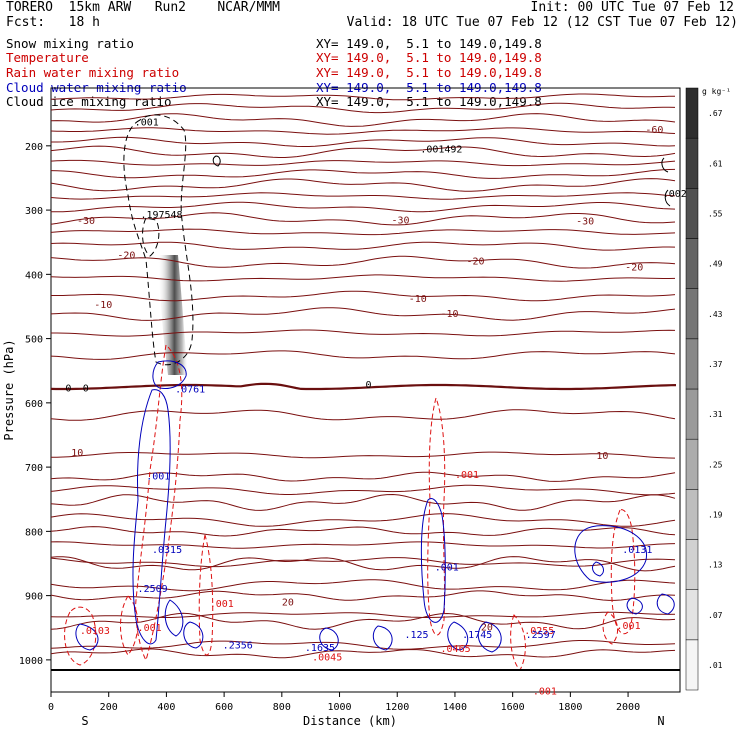  Describe the element at coordinates (539, 631) in the screenshot. I see `rain-max-label: .0255` at that location.